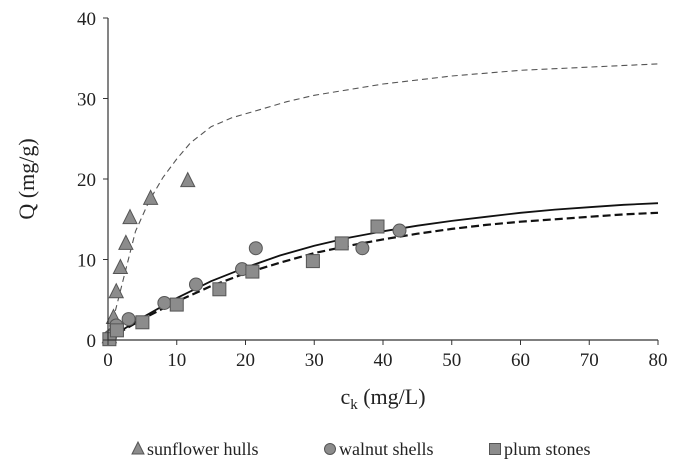  I want to click on x-axis-ticks: 0 10 20 30 40 50 60 70 80, so click(385, 355).